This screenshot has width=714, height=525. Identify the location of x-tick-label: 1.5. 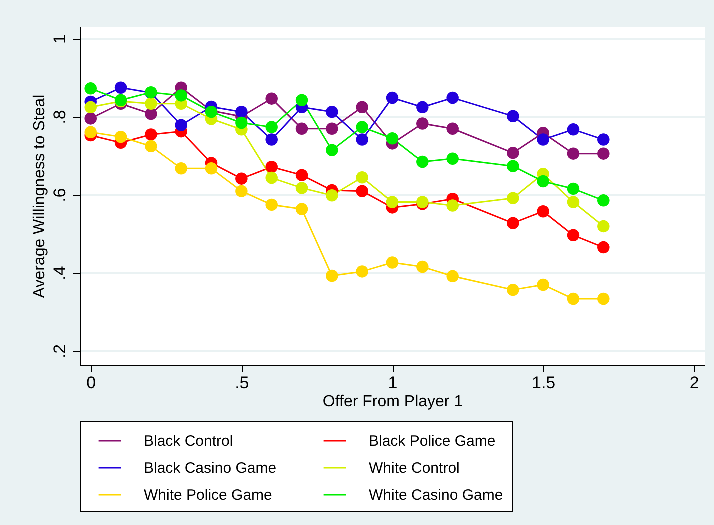
(544, 383).